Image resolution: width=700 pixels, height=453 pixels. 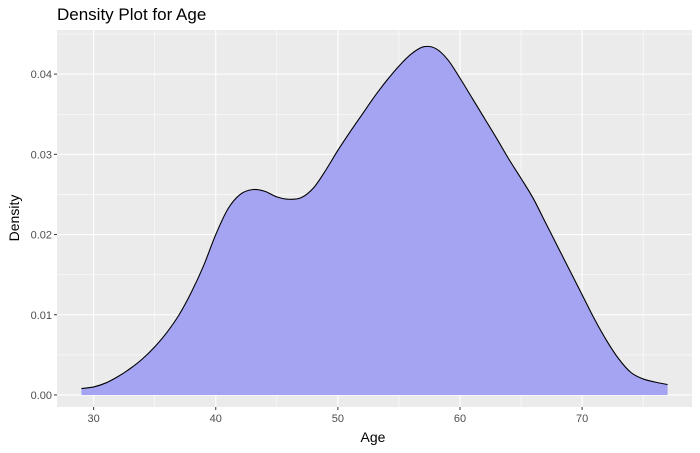 I want to click on chart-title: Density Plot for Age, so click(x=132, y=14).